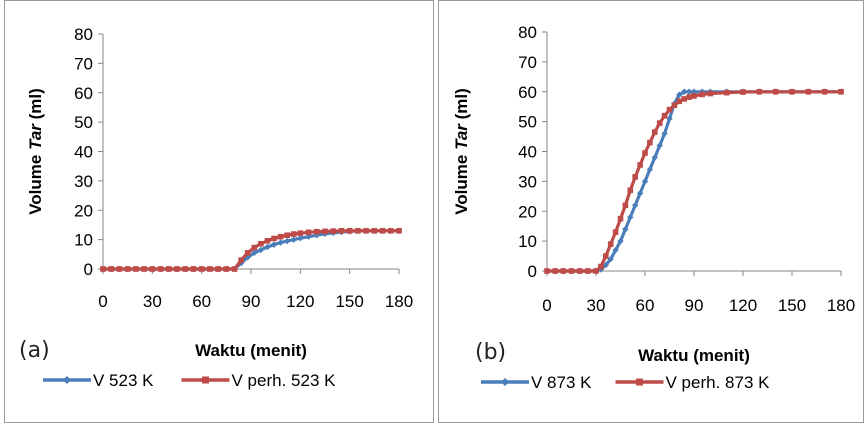 The height and width of the screenshot is (424, 864). Describe the element at coordinates (152, 301) in the screenshot. I see `x-tick-label: 30` at that location.